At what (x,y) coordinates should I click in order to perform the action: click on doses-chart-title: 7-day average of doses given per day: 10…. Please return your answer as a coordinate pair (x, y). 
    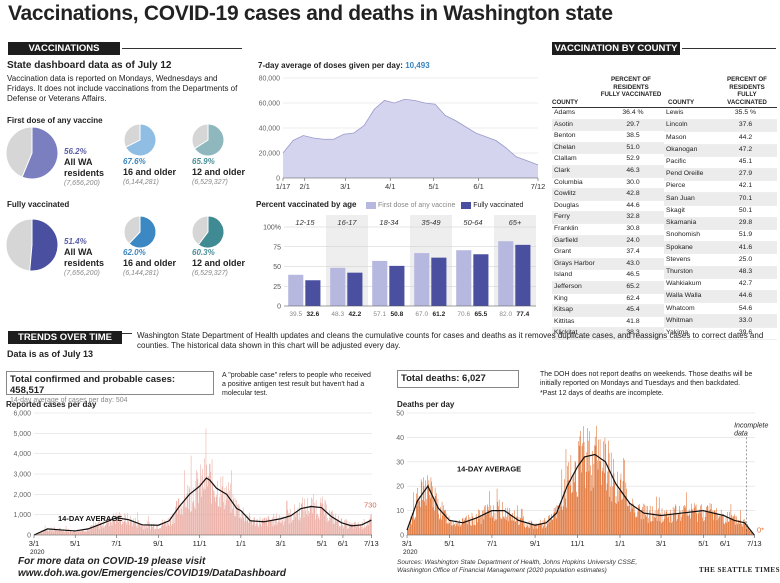
    Looking at the image, I should click on (344, 66).